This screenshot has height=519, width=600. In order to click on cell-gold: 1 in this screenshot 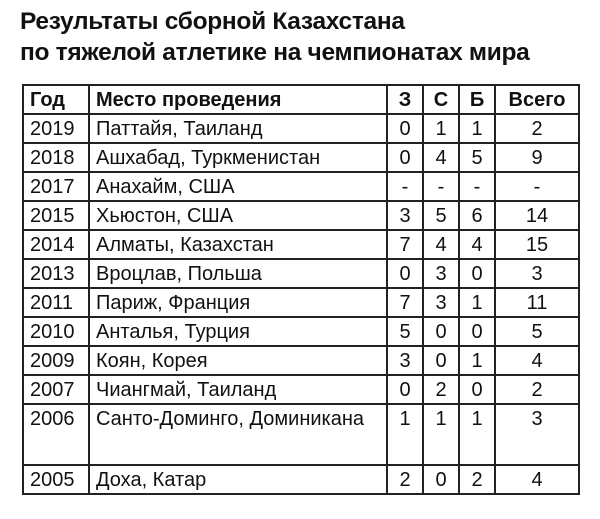, I will do `click(405, 434)`.